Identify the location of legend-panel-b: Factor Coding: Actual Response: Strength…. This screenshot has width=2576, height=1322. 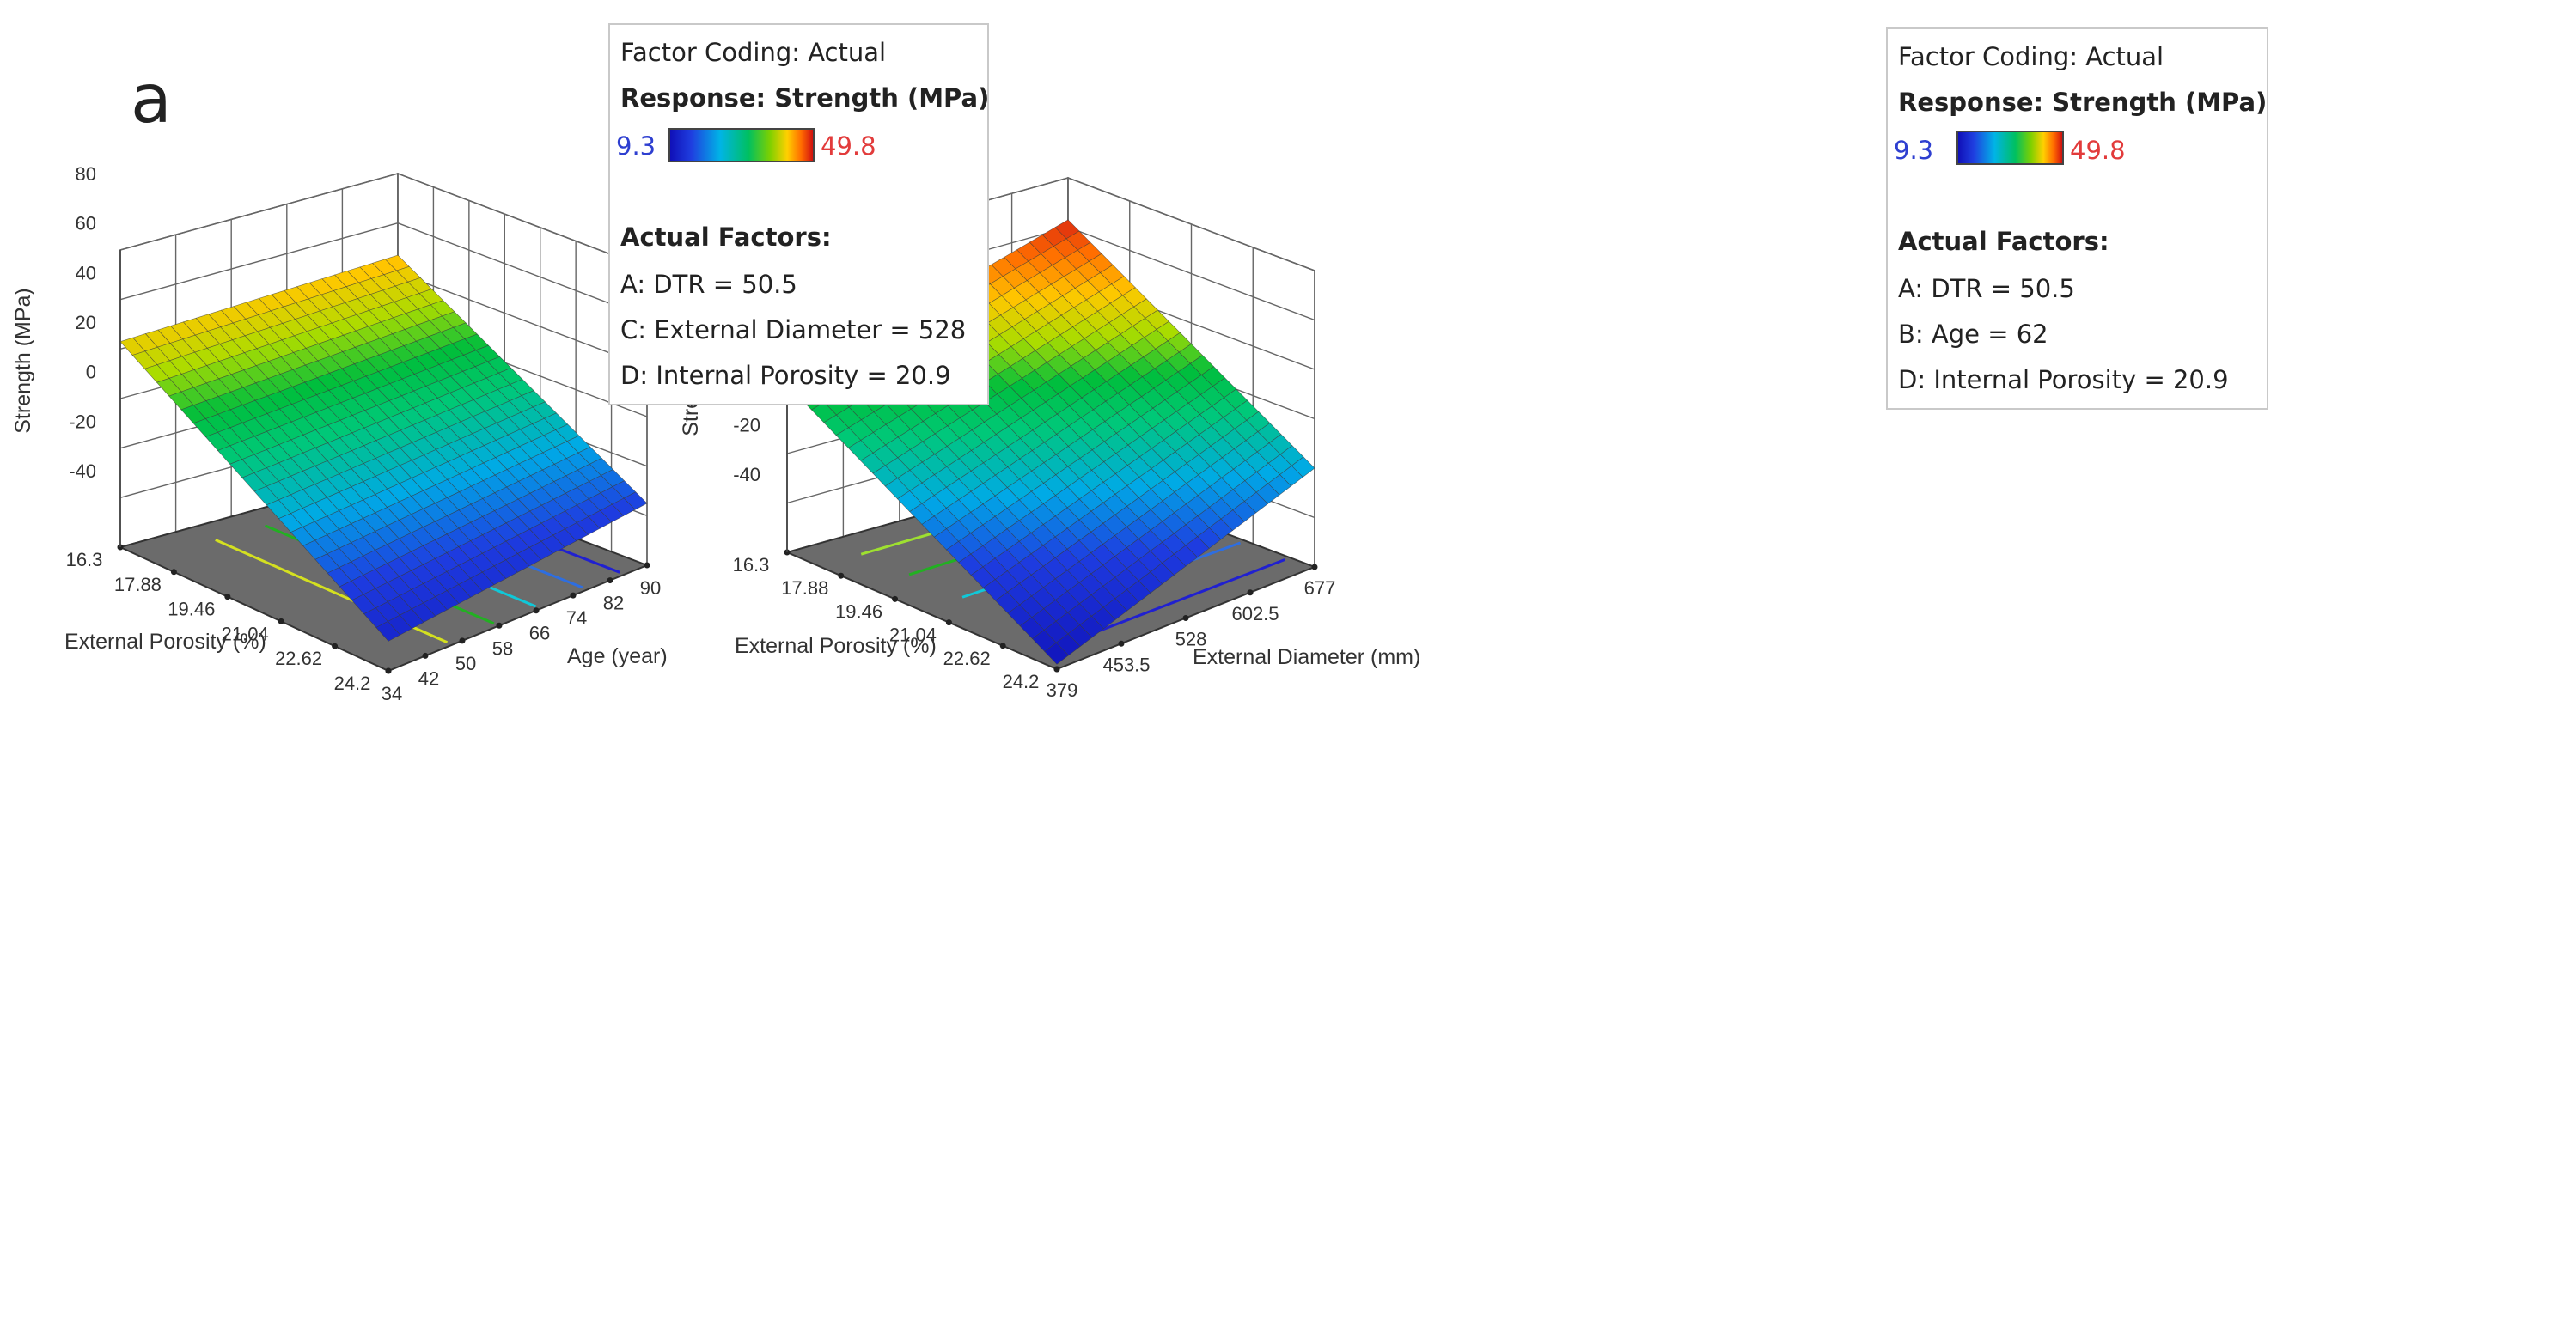
(2077, 218).